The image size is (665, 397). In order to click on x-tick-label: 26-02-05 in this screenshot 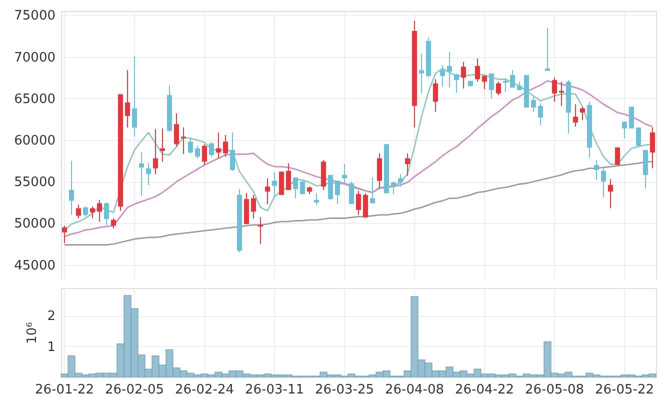, I will do `click(134, 389)`.